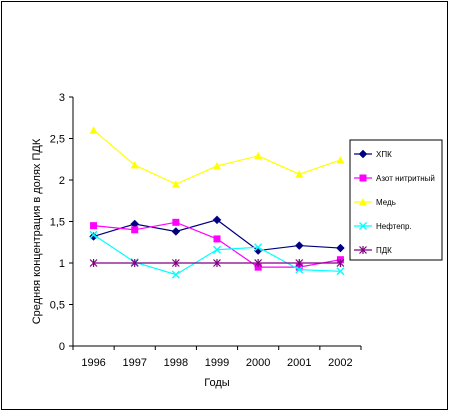 This screenshot has height=412, width=450. What do you see at coordinates (258, 363) in the screenshot?
I see `x-tick-label: 2000` at bounding box center [258, 363].